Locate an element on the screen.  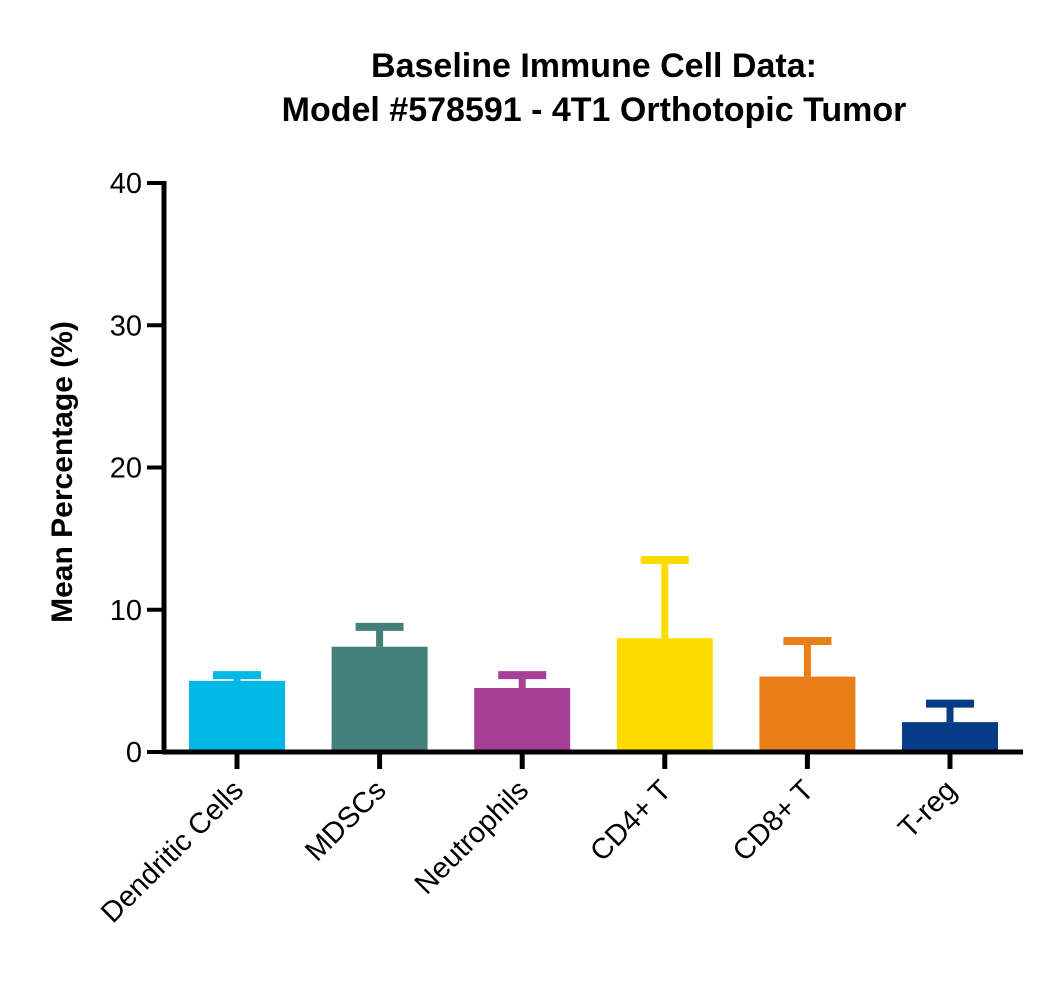
x-tick-label: Dendritic Cells is located at coordinates (172, 851).